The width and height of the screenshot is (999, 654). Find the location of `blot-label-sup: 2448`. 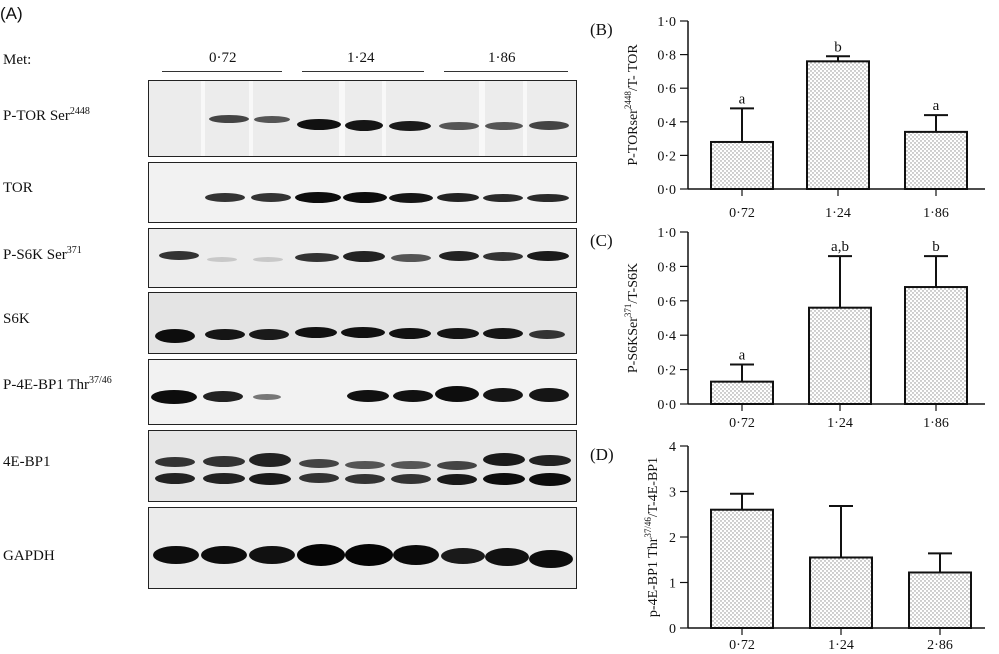

blot-label-sup: 2448 is located at coordinates (79, 111).